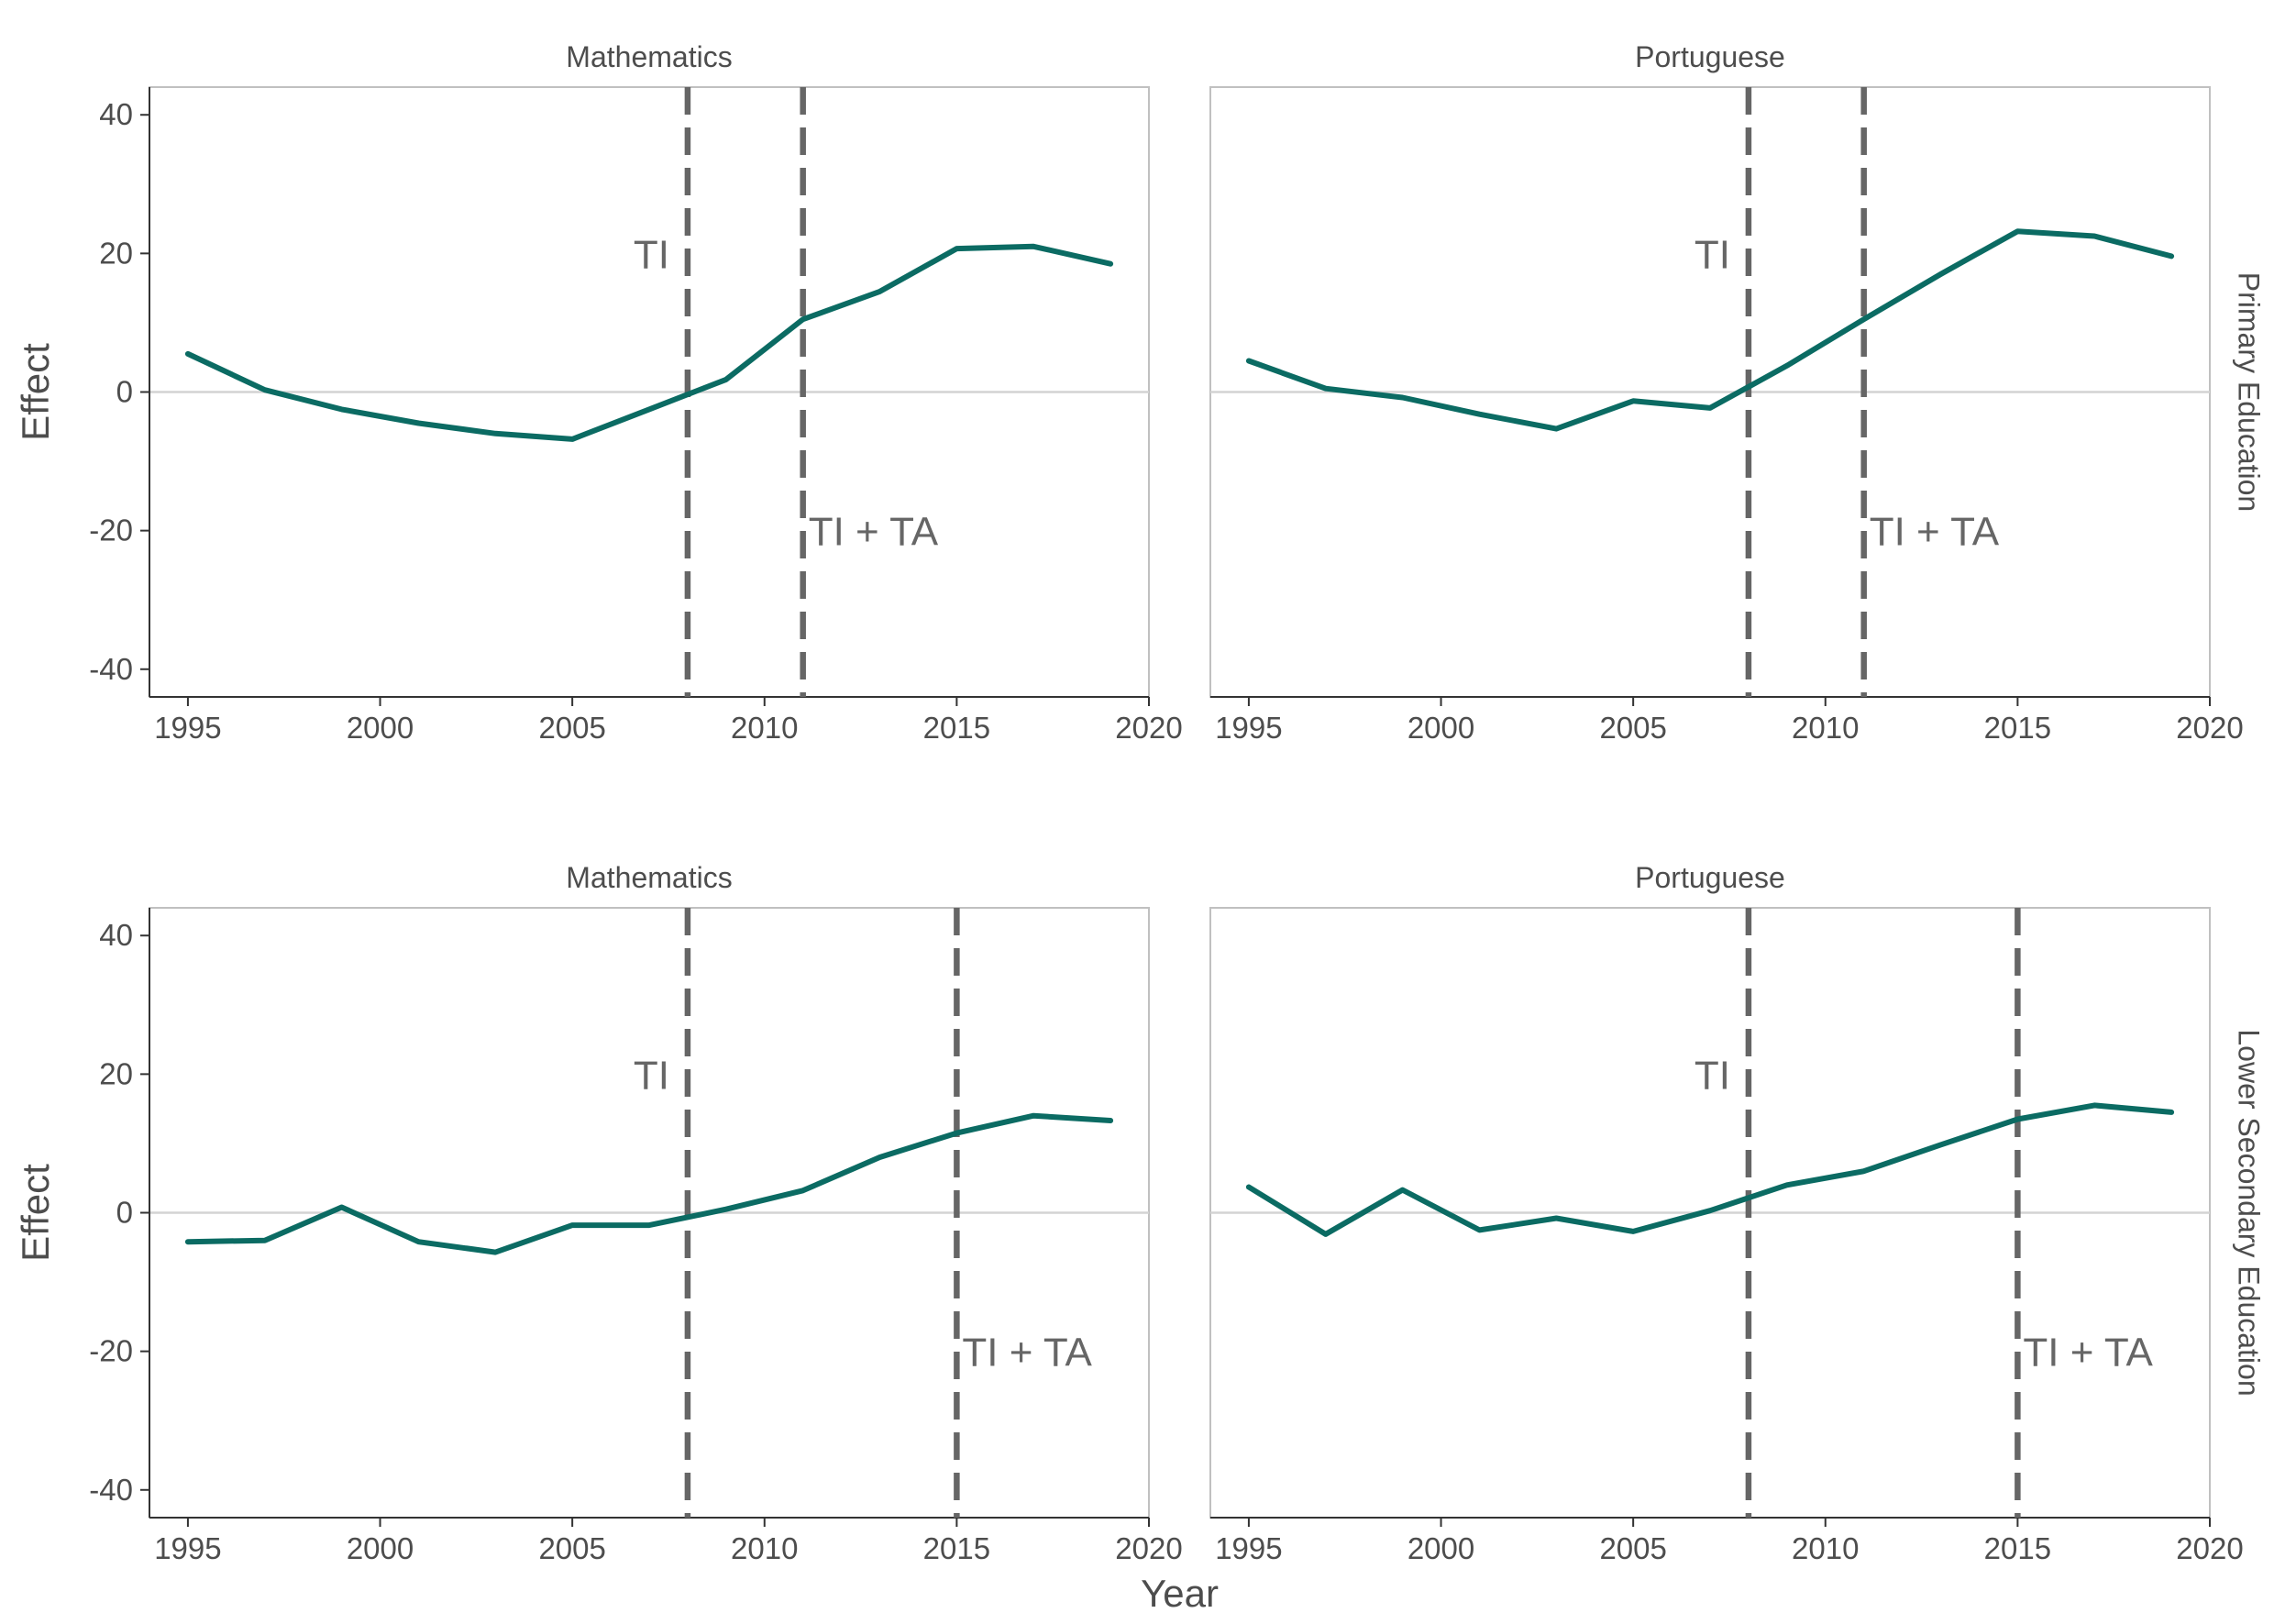 The width and height of the screenshot is (2274, 1624). I want to click on row-strip-label: Lower Secondary Education, so click(2249, 1212).